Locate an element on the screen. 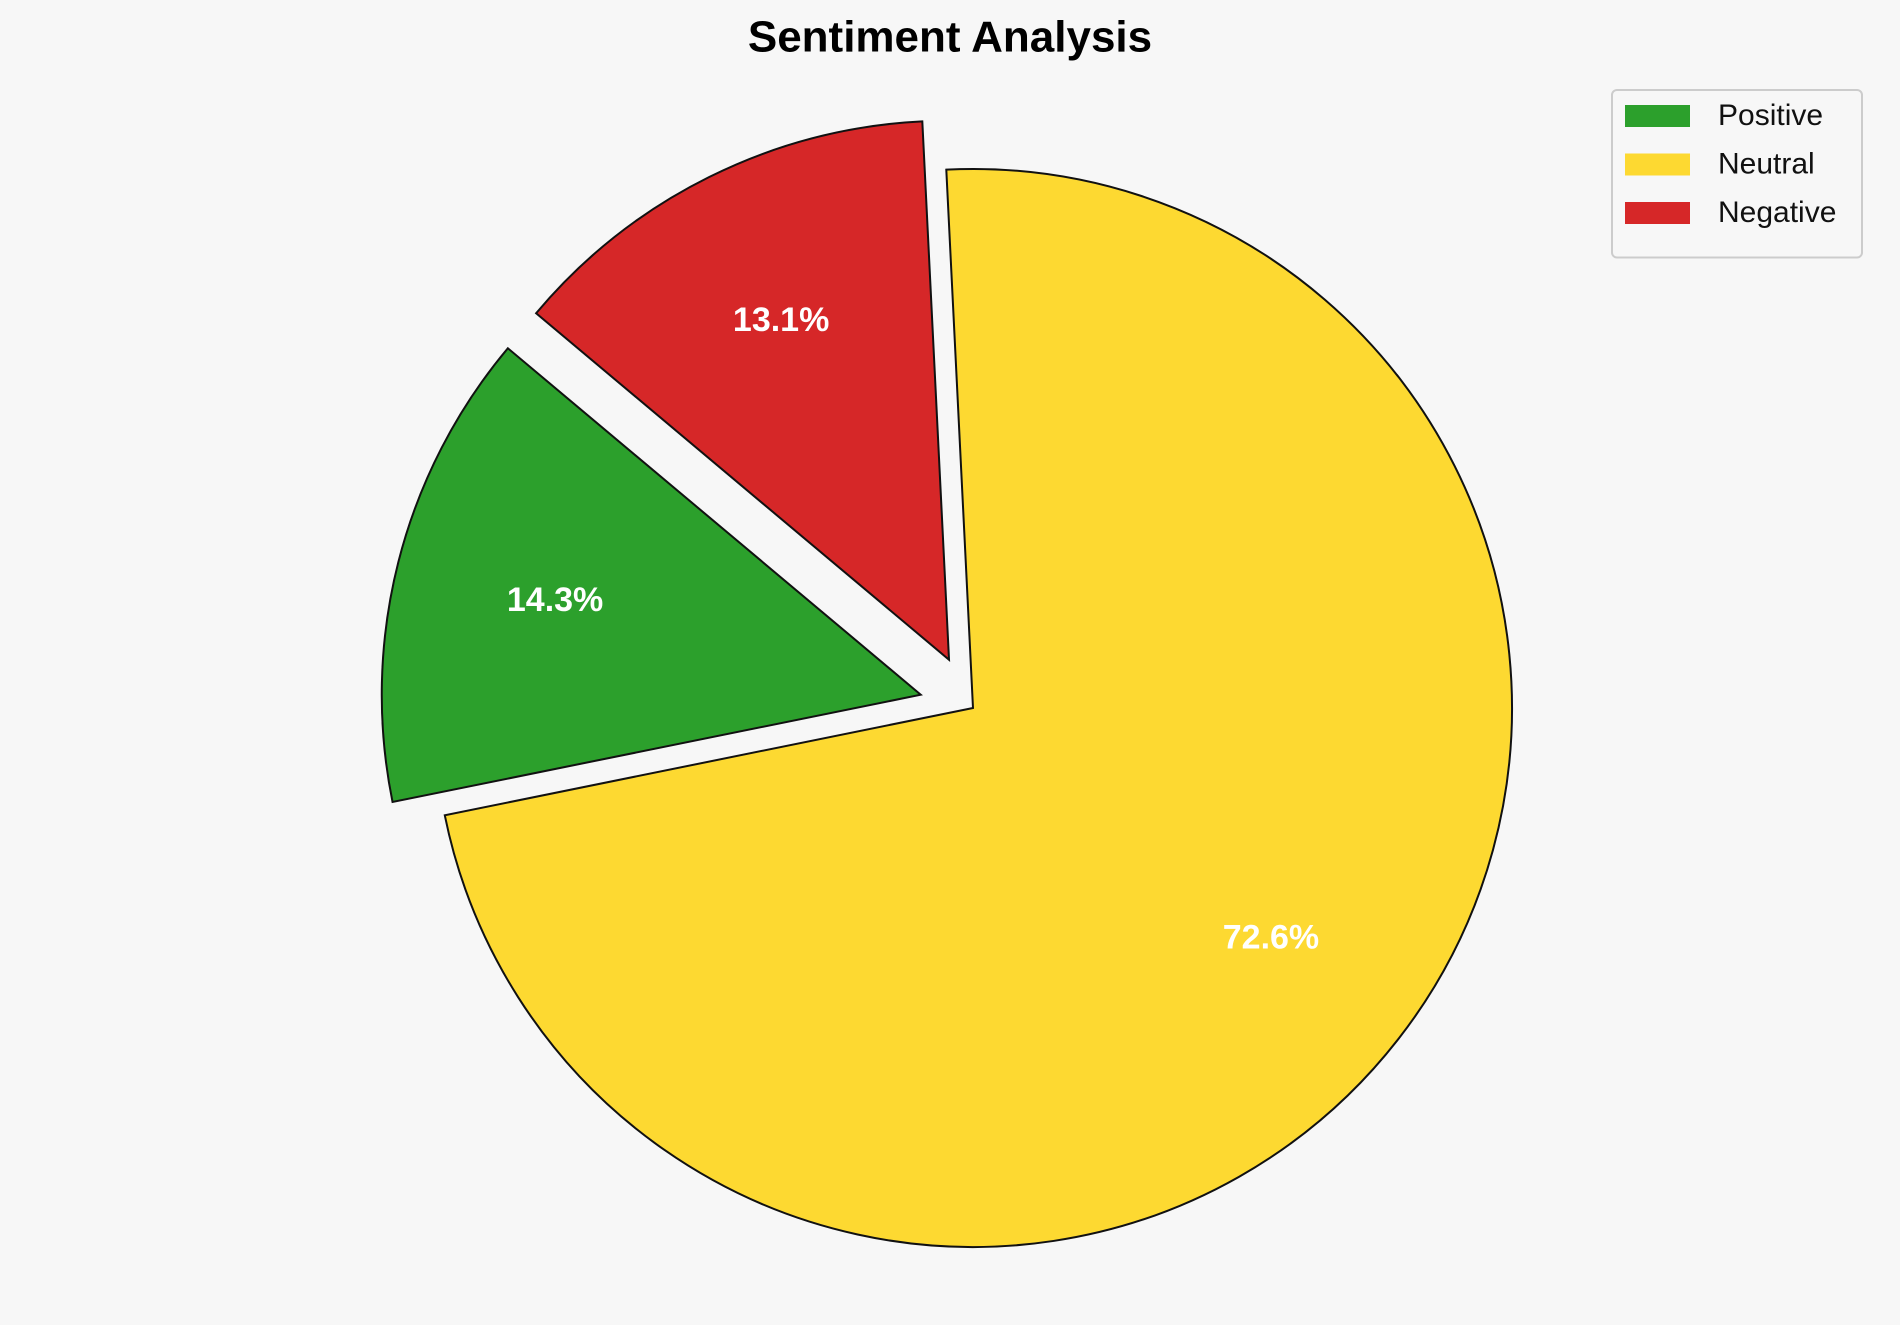  slice-label: 14.3% is located at coordinates (555, 600).